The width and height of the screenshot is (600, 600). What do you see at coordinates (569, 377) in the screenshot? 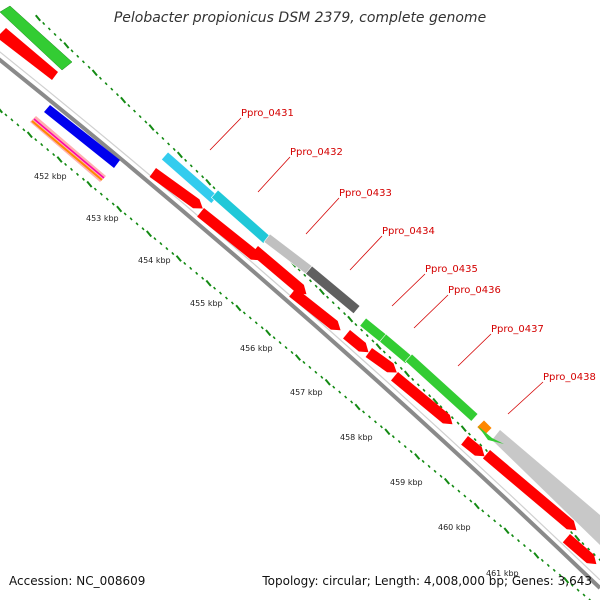
I see `gene-label: Ppro_0438` at bounding box center [569, 377].